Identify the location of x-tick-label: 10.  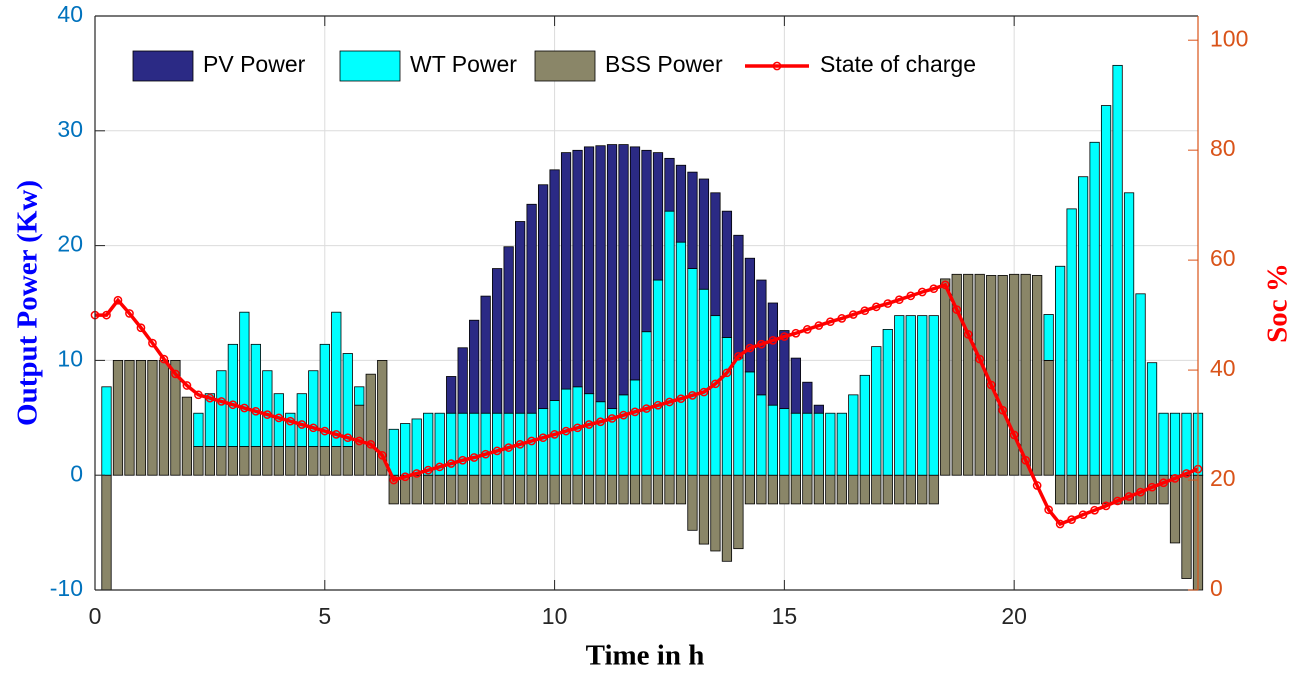
(555, 616).